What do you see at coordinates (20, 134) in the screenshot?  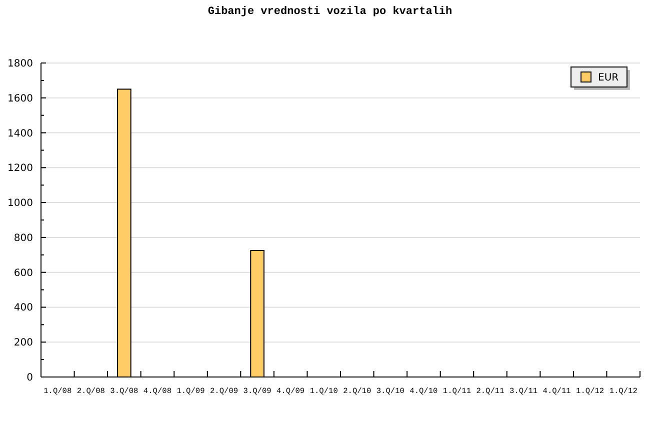 I see `y-tick-label: 1400` at bounding box center [20, 134].